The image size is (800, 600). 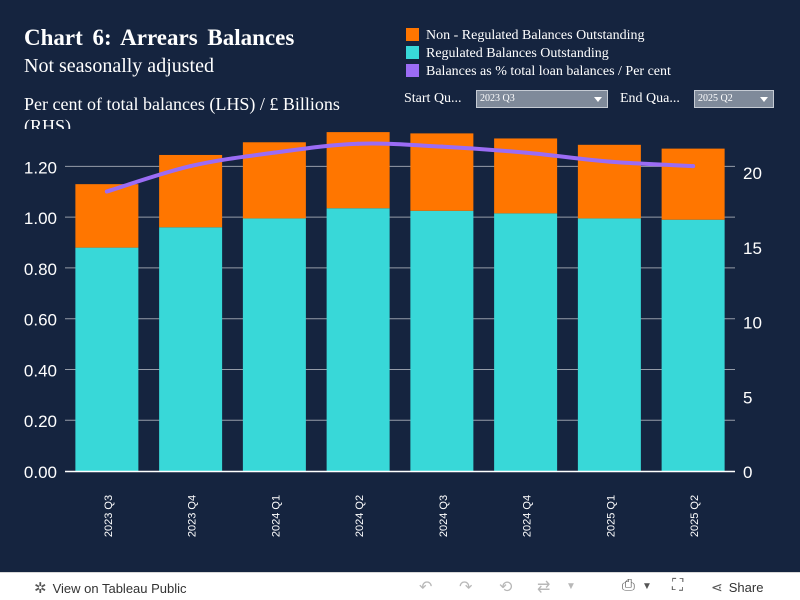 I want to click on legend-swatch-non-regulated, so click(x=412, y=34).